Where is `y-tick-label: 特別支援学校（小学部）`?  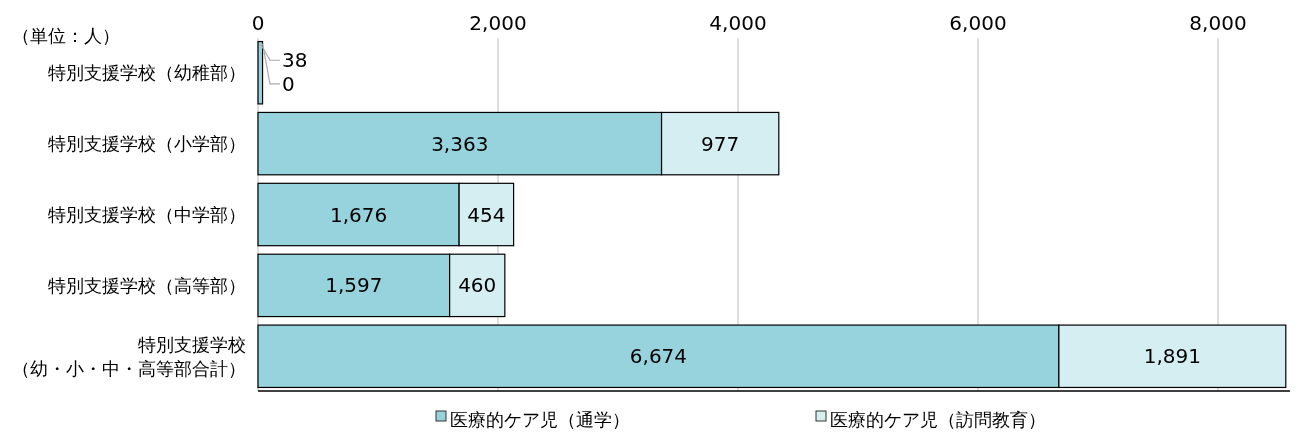
y-tick-label: 特別支援学校（小学部） is located at coordinates (147, 144).